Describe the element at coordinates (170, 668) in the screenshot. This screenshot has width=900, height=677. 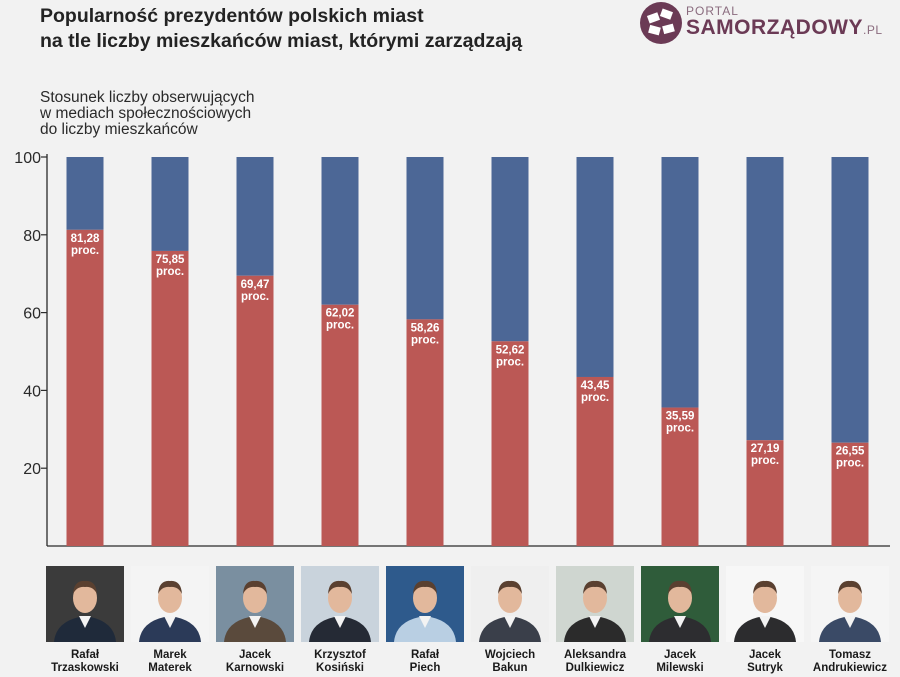
I see `mayor-last-name: Materek` at that location.